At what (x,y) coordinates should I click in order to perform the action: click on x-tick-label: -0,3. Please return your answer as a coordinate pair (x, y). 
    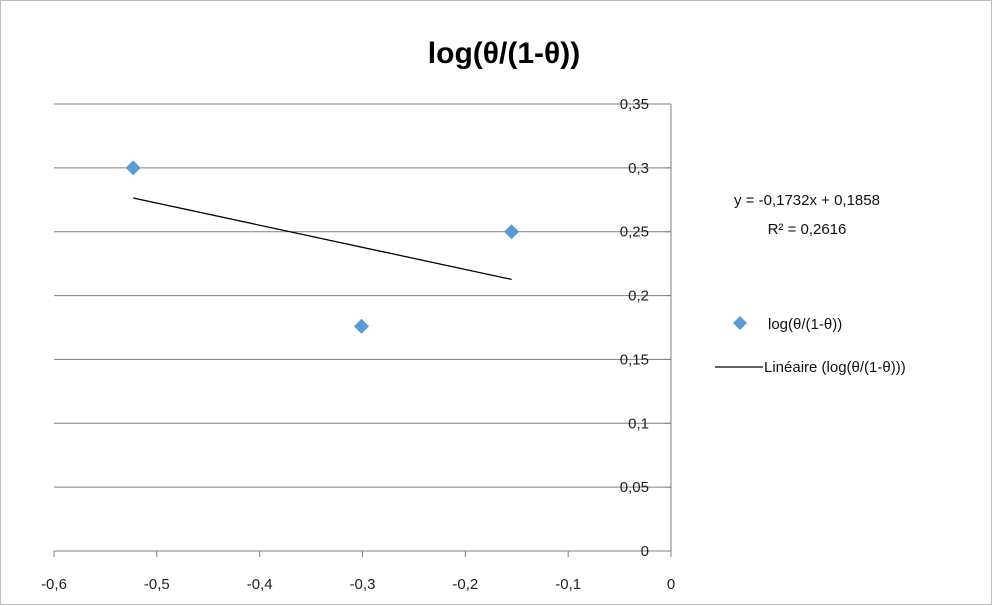
    Looking at the image, I should click on (363, 584).